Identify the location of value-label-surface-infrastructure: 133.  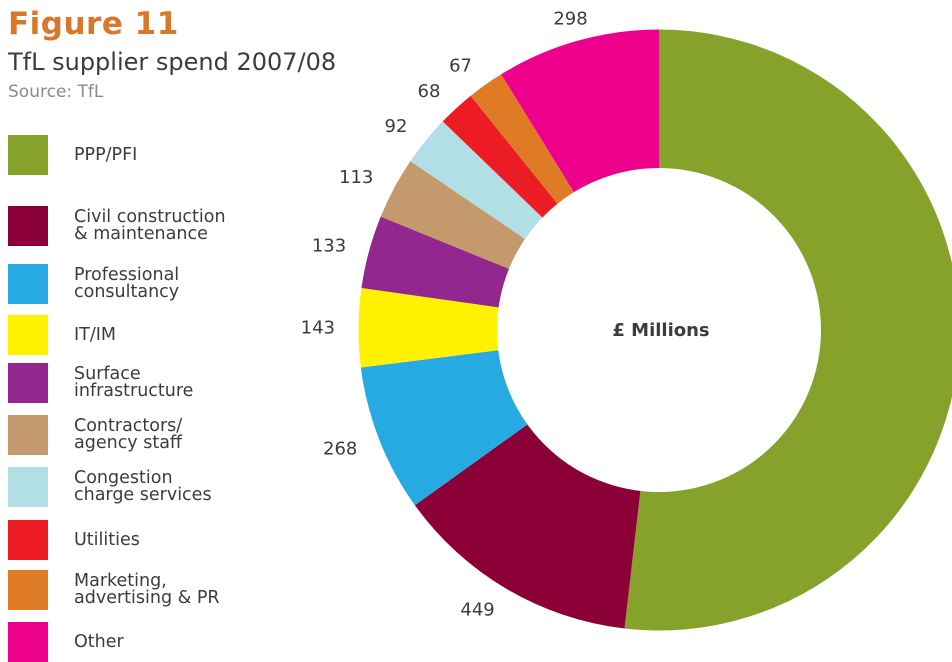
(329, 246).